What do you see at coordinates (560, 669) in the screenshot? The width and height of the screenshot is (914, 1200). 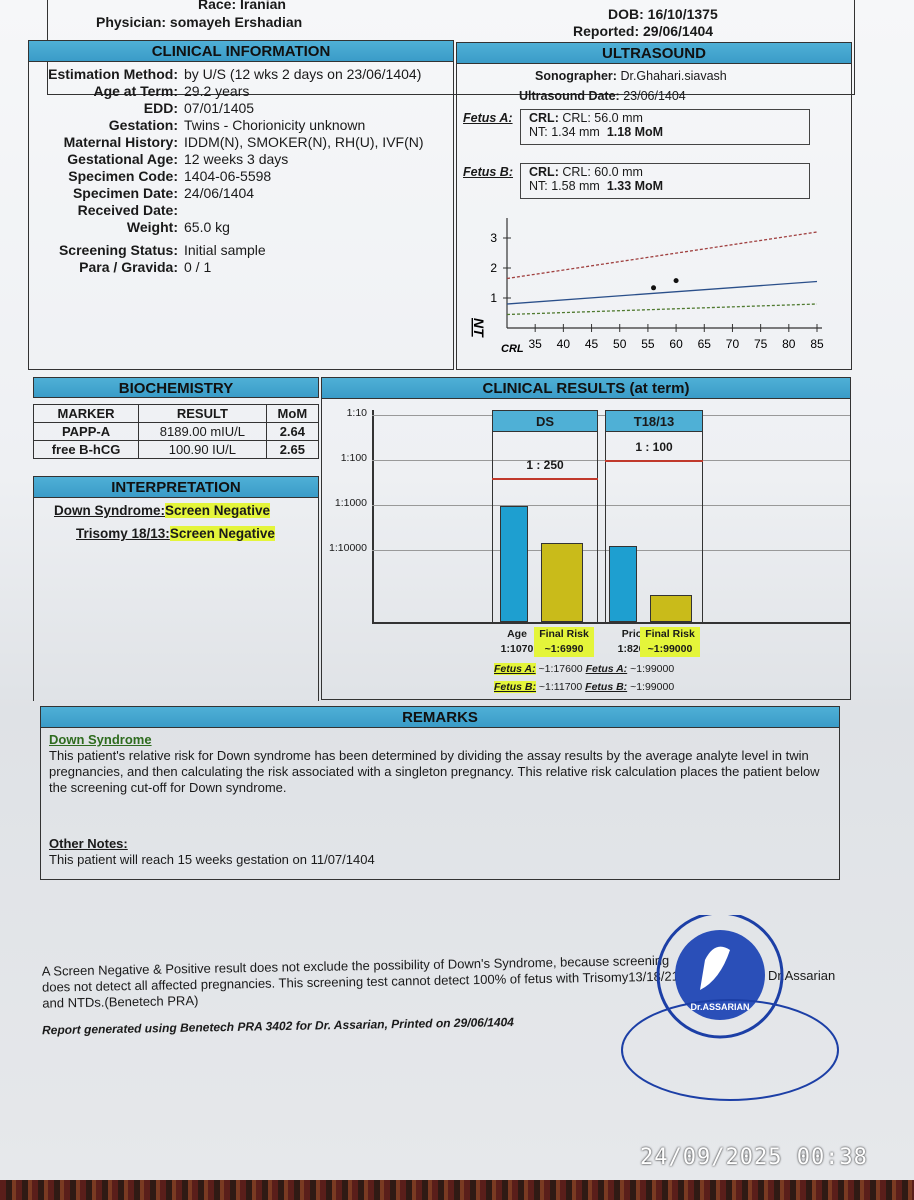 I see `ds-fetus-risk: ~1:17600` at bounding box center [560, 669].